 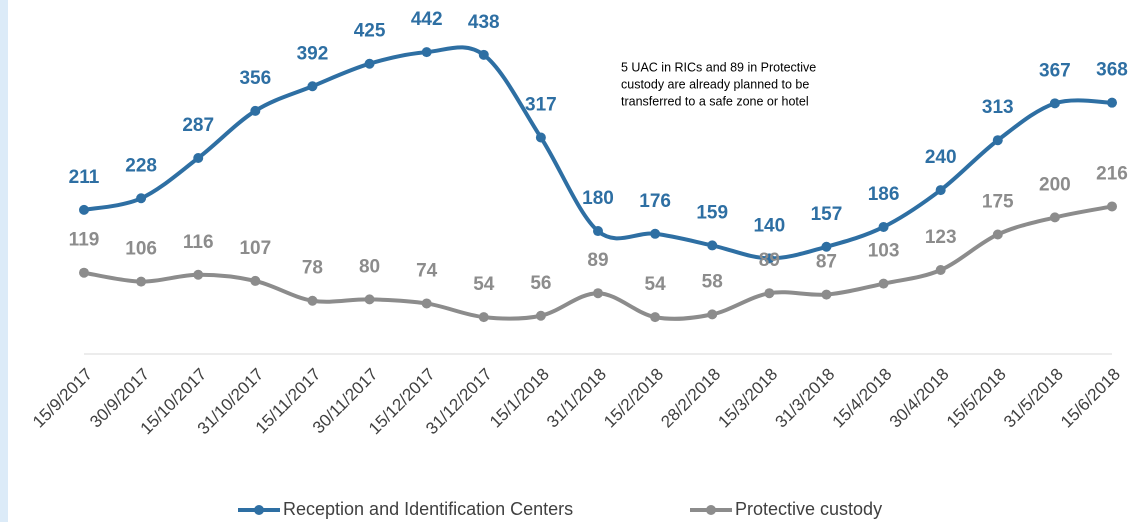 I want to click on x-tick-label: 15/9/2017, so click(x=62, y=398).